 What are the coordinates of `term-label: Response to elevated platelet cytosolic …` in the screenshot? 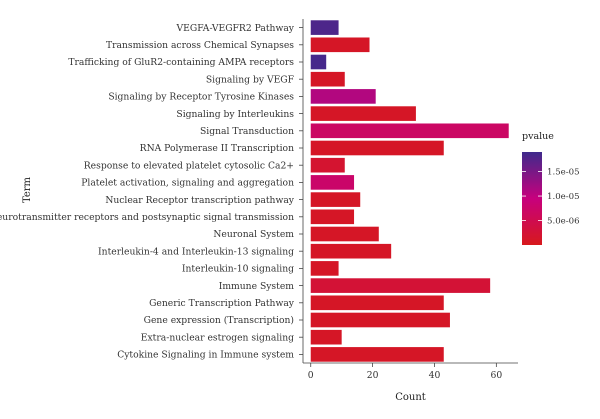 It's located at (189, 165).